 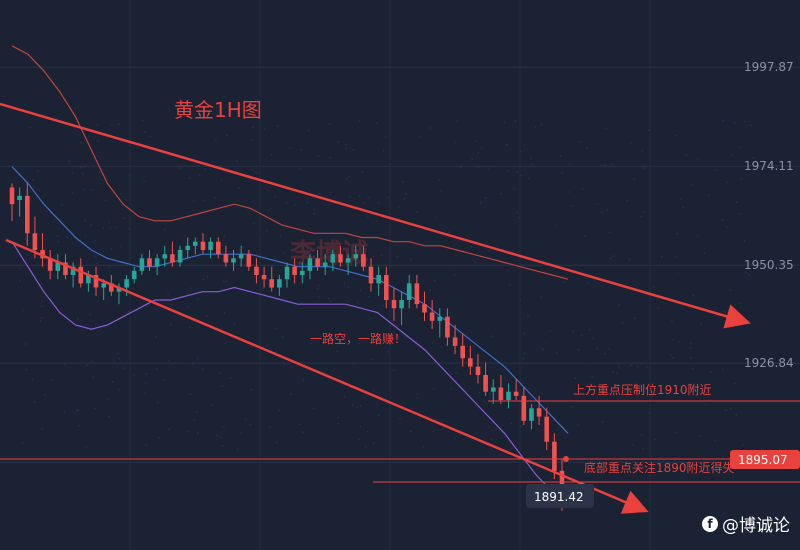 What do you see at coordinates (769, 265) in the screenshot?
I see `y-tick-label: 1950.35` at bounding box center [769, 265].